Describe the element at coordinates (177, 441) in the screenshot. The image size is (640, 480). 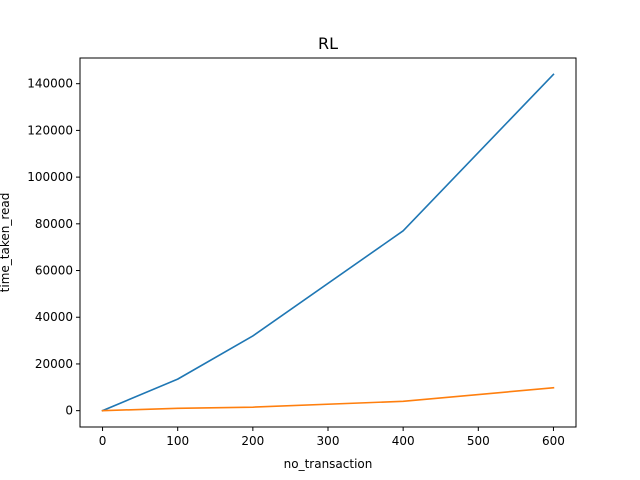
I see `x-tick-label: 100` at that location.